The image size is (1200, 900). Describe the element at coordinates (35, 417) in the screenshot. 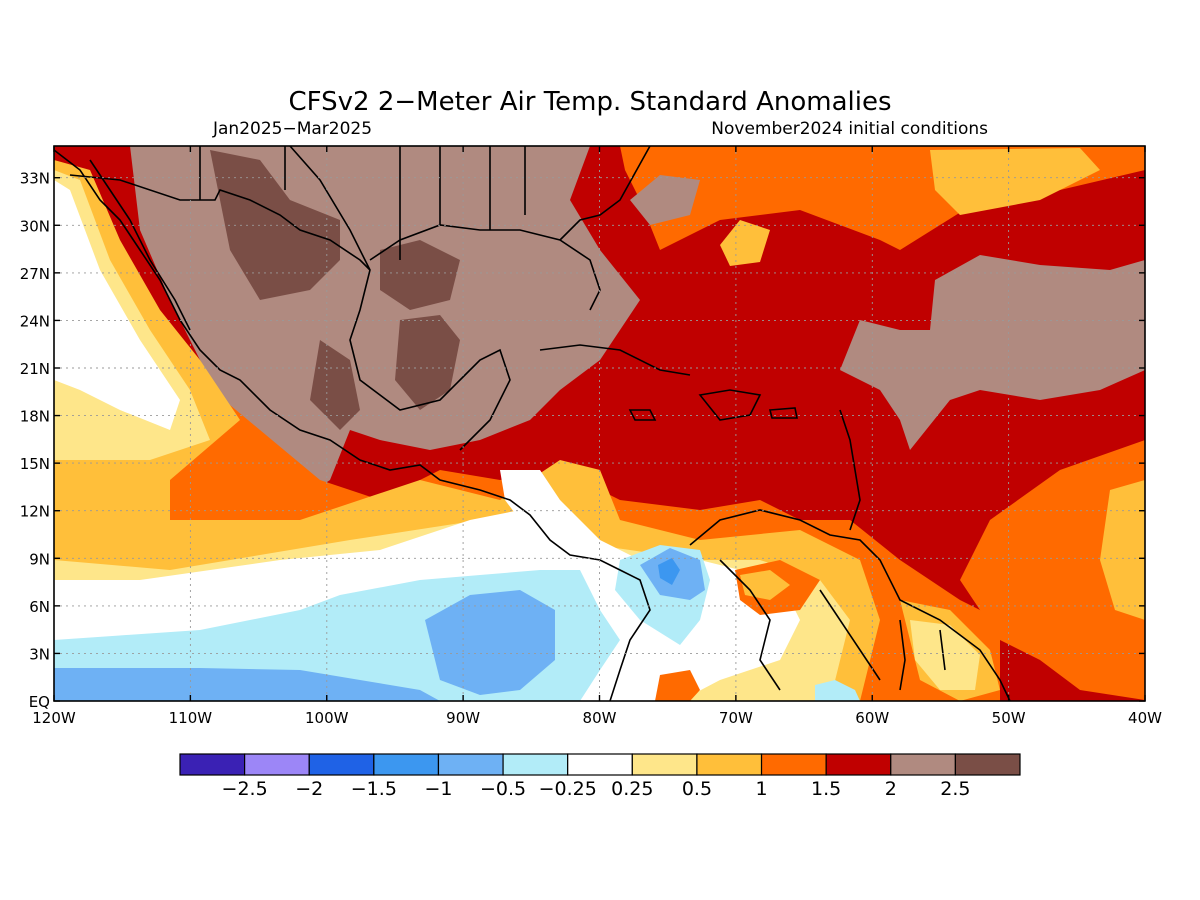

I see `lat-tick-label: 18N` at that location.